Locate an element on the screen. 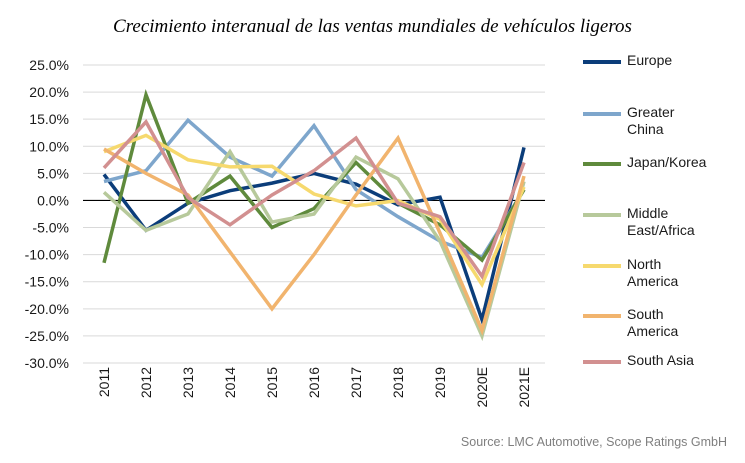 The height and width of the screenshot is (463, 745). y-tick-label: 0.0% is located at coordinates (53, 200).